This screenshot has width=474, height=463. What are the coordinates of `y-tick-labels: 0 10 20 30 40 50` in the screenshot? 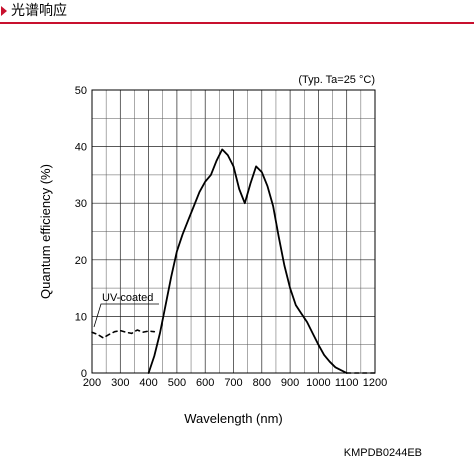 It's located at (81, 232).